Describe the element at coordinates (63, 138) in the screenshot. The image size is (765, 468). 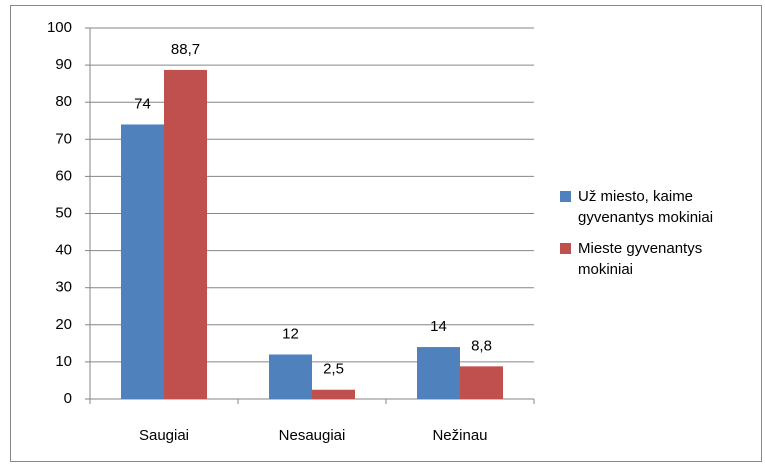
I see `y-tick-label: 70` at that location.